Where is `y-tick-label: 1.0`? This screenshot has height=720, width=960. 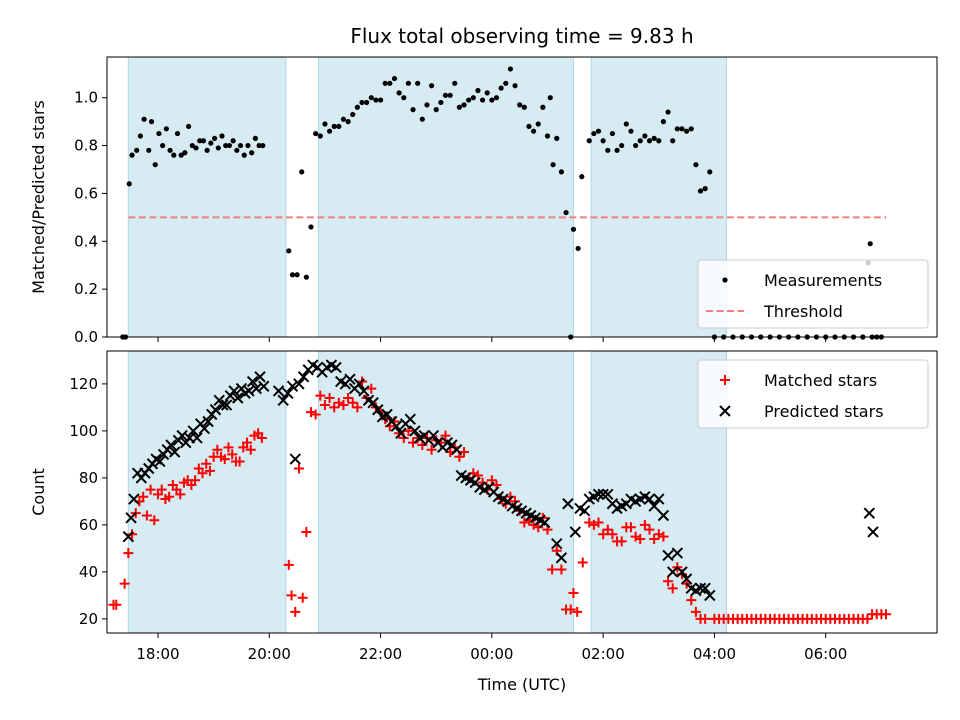 y-tick-label: 1.0 is located at coordinates (86, 98).